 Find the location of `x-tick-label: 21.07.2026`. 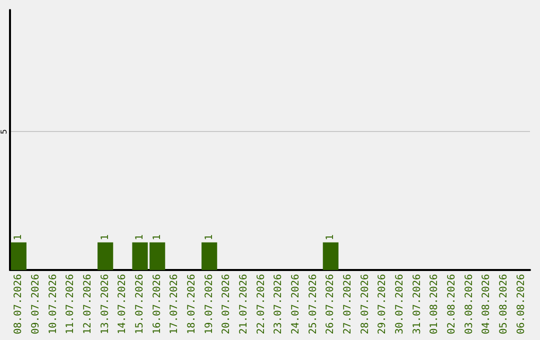

x-tick-label: 21.07.2026 is located at coordinates (244, 304).